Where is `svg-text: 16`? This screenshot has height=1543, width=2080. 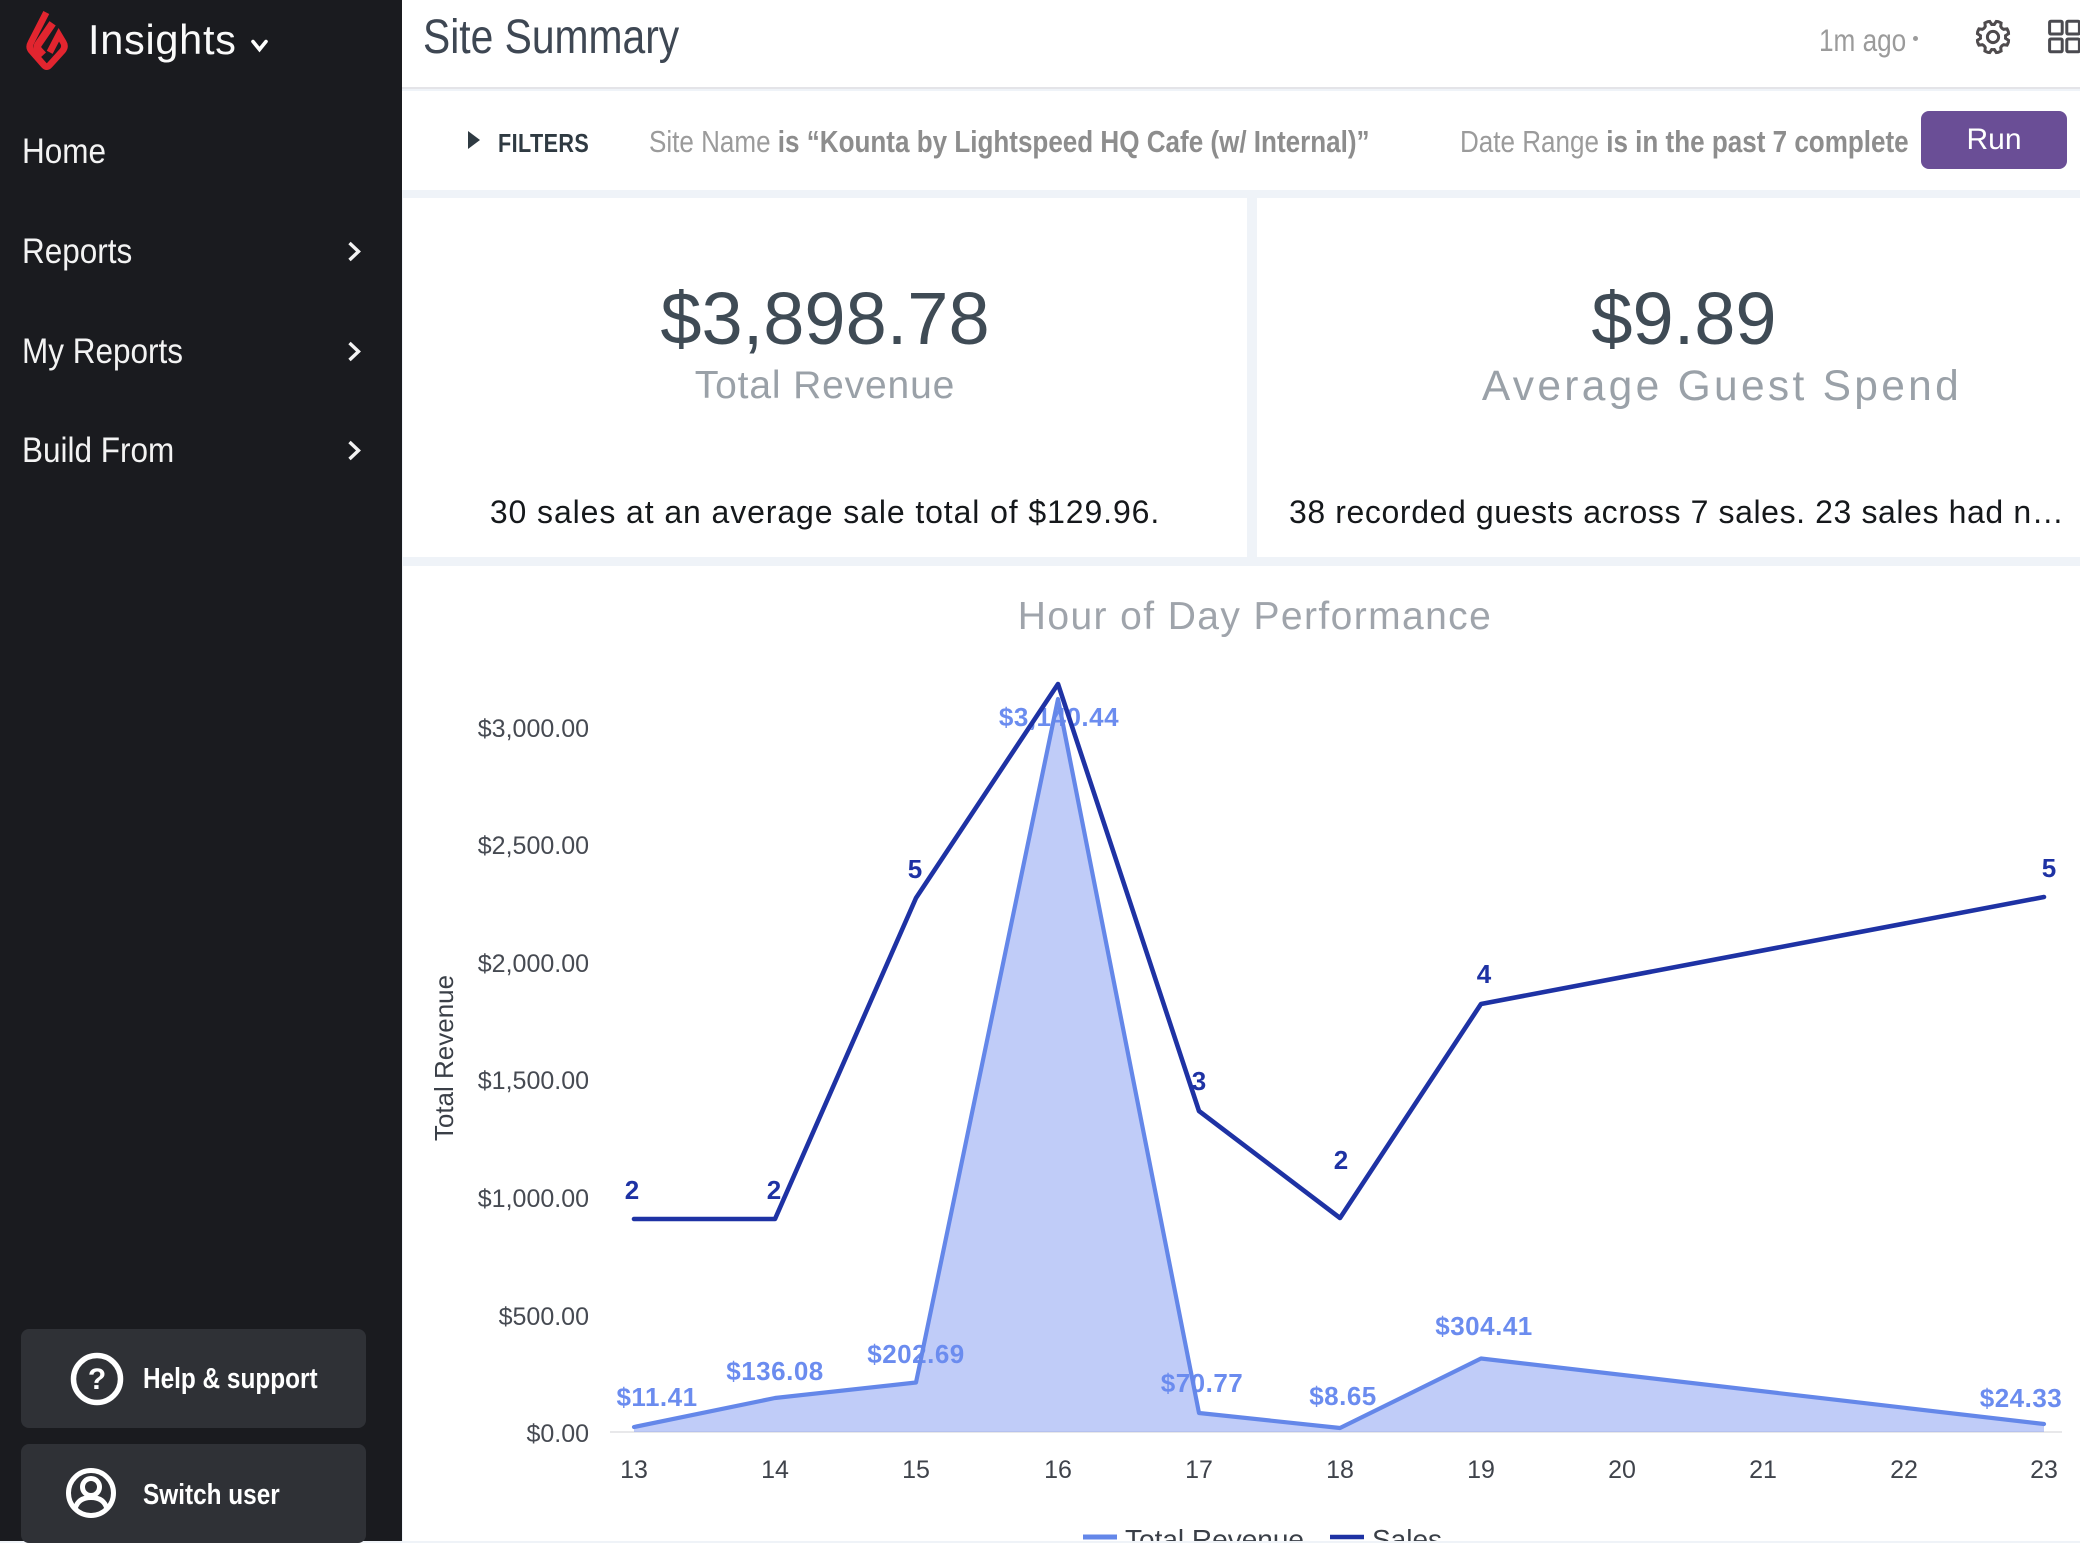
svg-text: 16 is located at coordinates (1058, 1470).